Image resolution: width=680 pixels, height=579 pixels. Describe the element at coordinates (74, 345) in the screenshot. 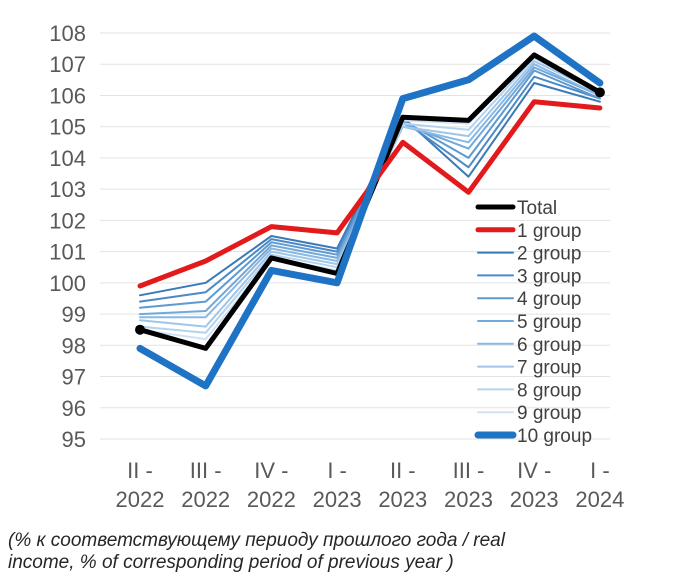

I see `y-tick-label: 98` at that location.